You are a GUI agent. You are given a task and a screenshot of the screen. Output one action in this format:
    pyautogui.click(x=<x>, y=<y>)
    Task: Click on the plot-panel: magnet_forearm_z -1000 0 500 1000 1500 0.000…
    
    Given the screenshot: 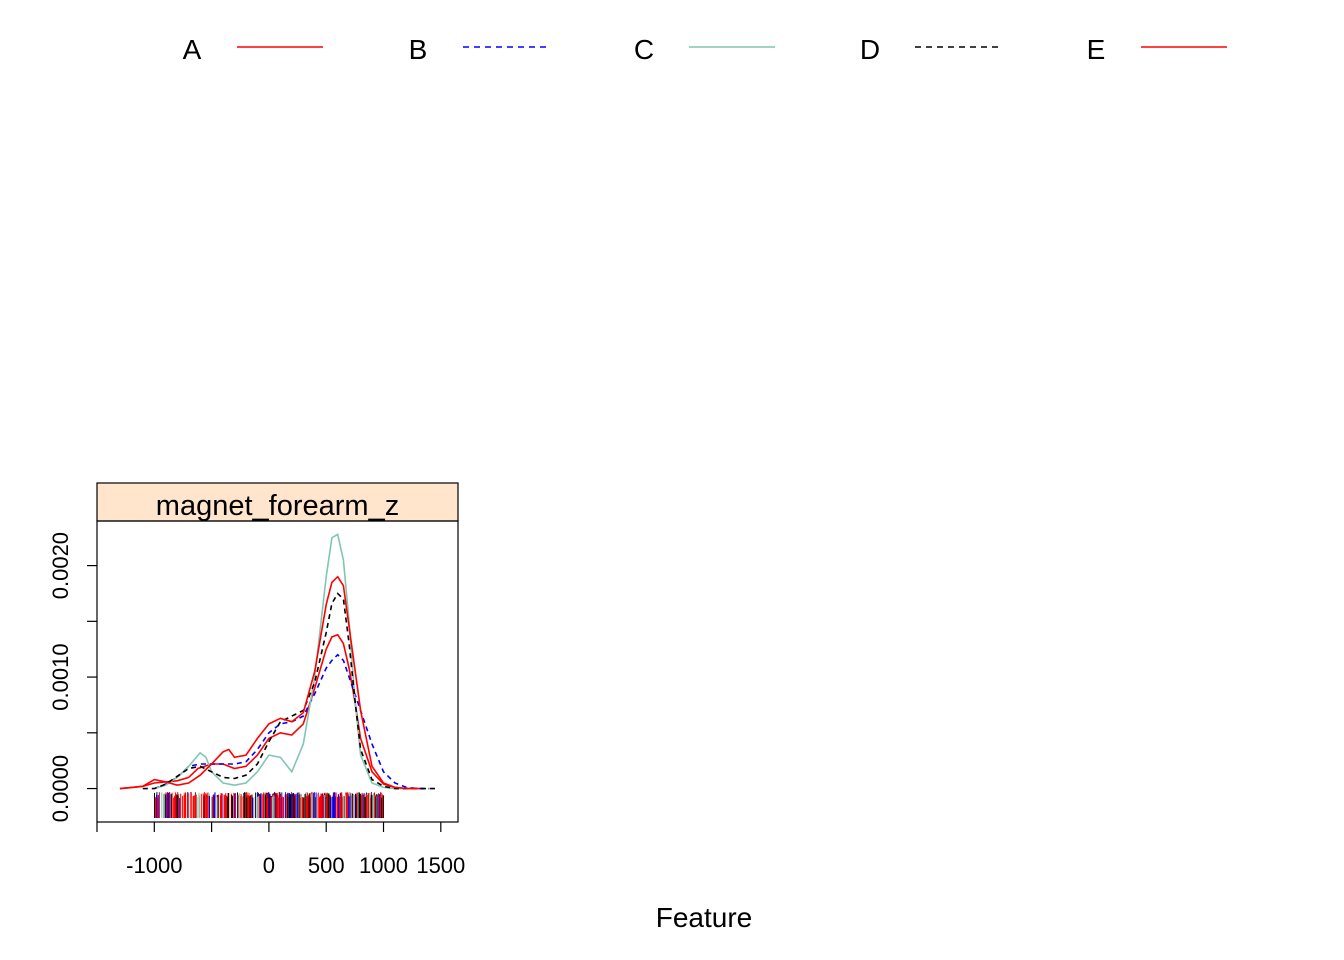 What is the action you would take?
    pyautogui.click(x=256, y=680)
    